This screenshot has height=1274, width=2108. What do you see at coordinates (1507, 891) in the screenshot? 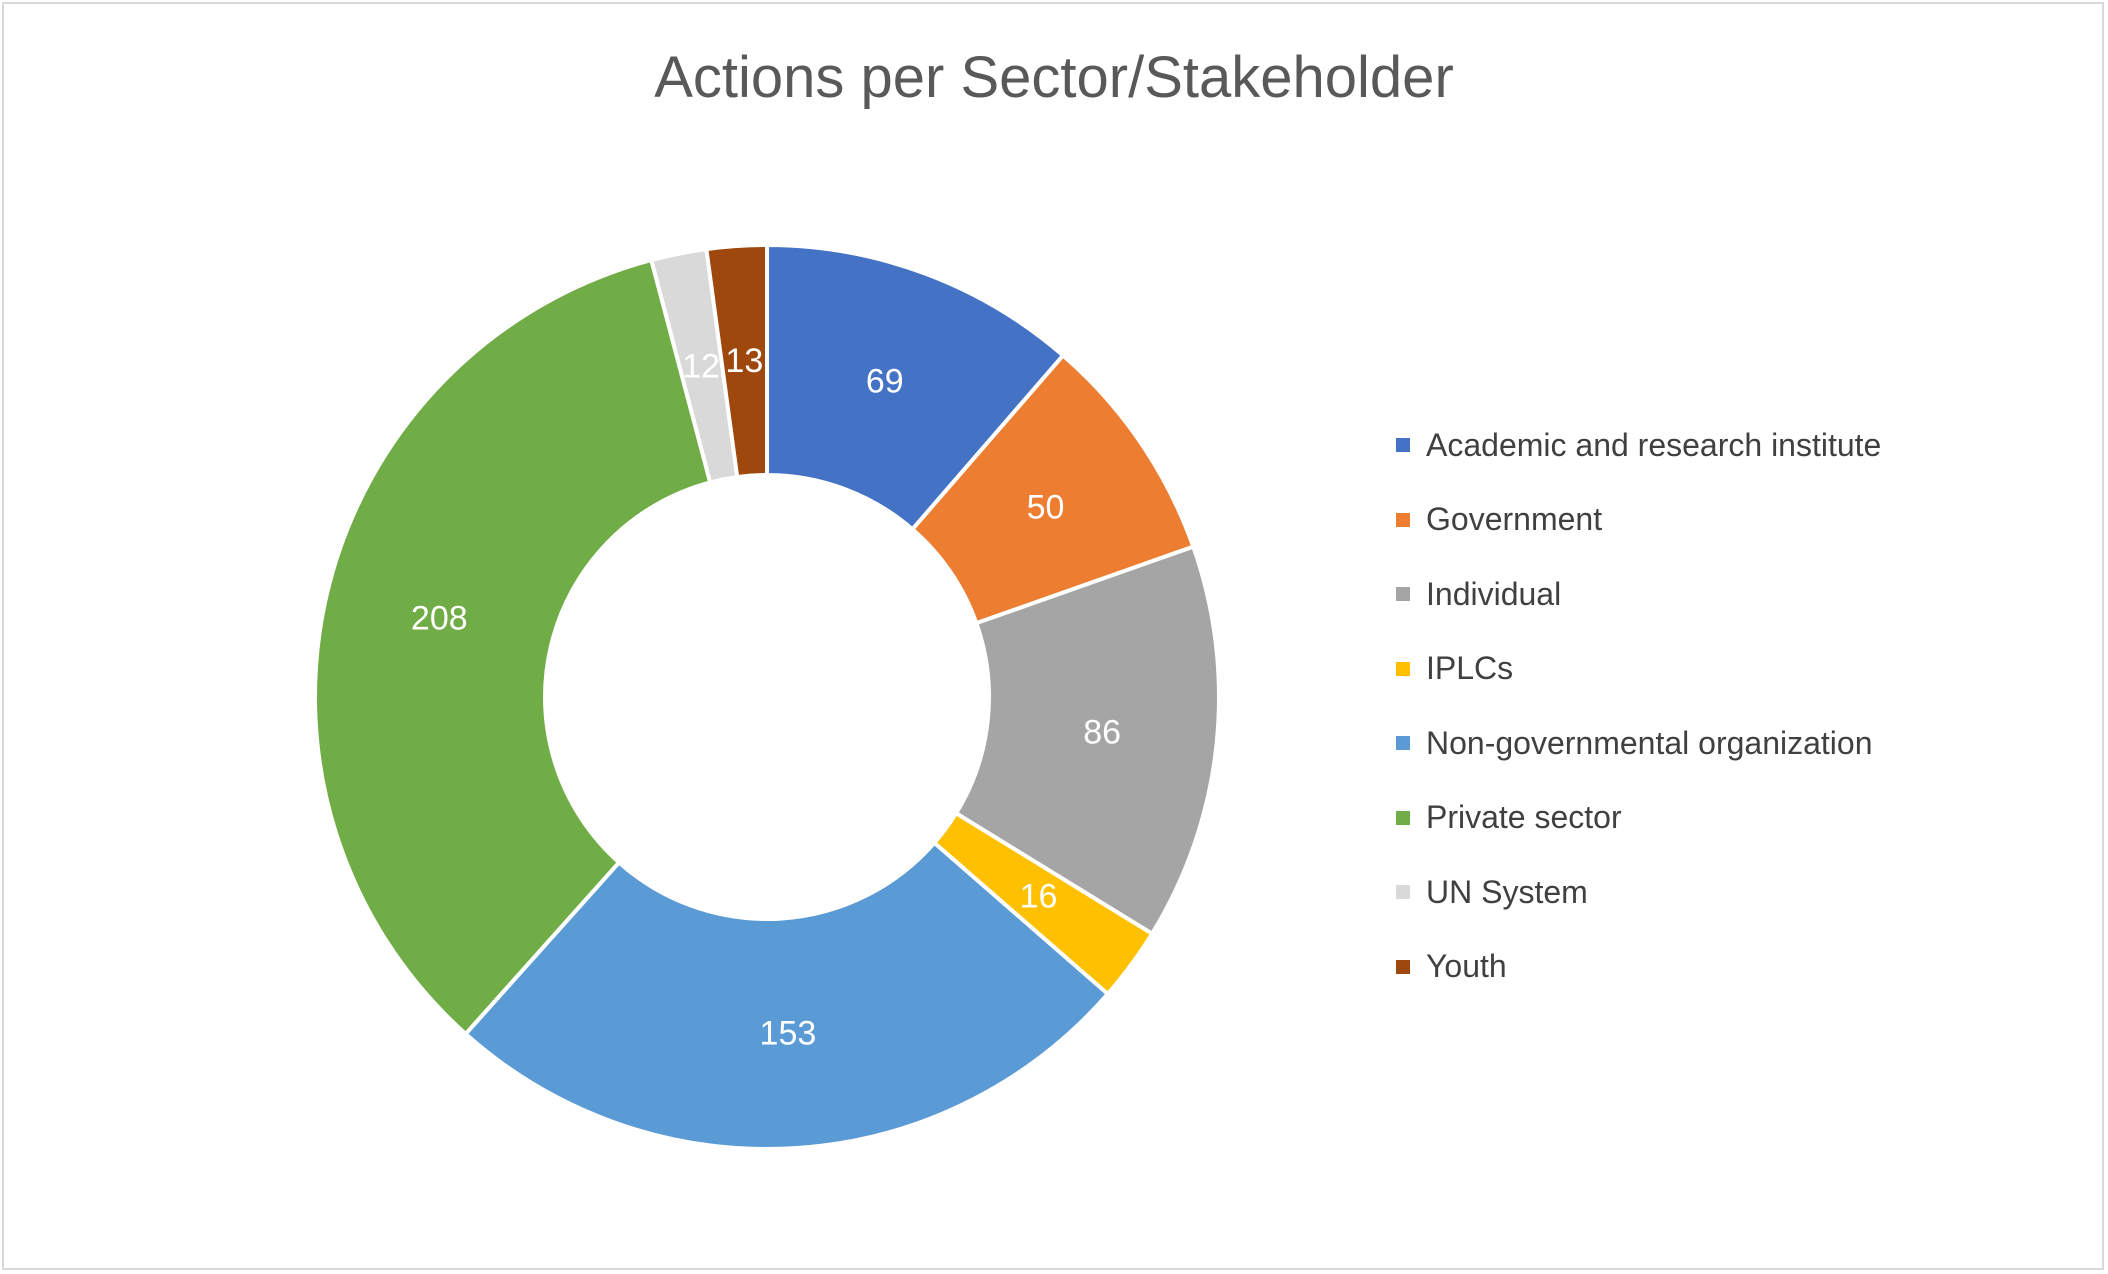
I see `legend-label: UN System` at bounding box center [1507, 891].